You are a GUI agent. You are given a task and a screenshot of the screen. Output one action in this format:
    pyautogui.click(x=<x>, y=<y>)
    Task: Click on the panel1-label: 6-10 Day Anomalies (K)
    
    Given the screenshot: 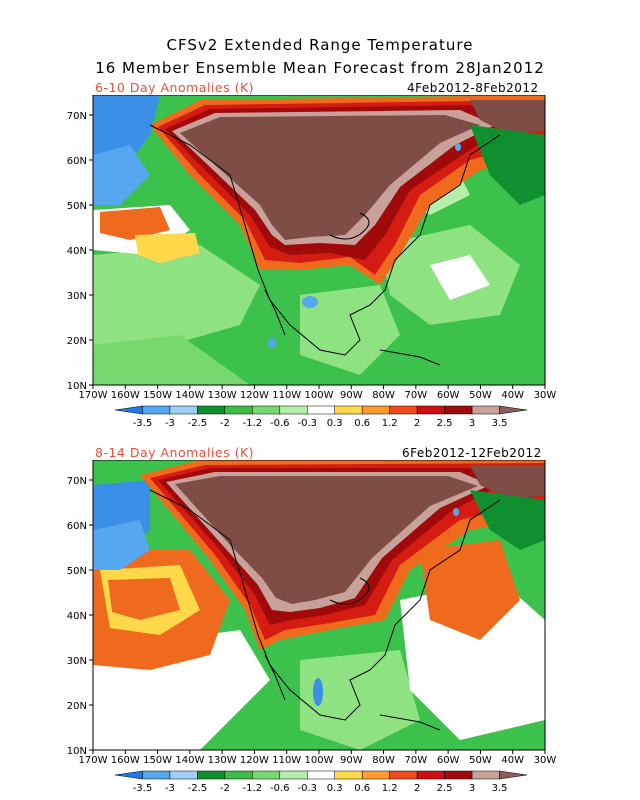 What is the action you would take?
    pyautogui.click(x=175, y=87)
    